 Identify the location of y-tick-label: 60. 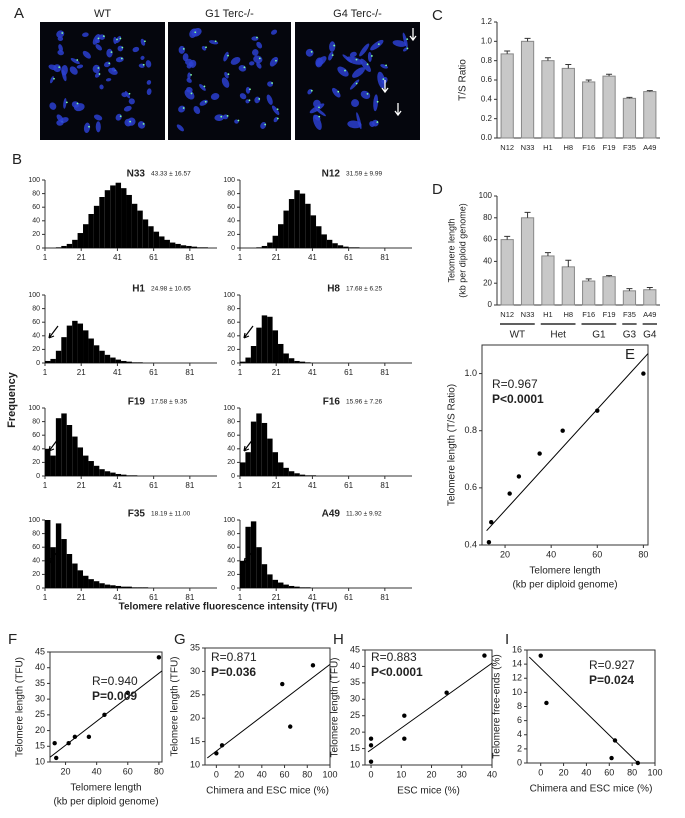
(36, 207).